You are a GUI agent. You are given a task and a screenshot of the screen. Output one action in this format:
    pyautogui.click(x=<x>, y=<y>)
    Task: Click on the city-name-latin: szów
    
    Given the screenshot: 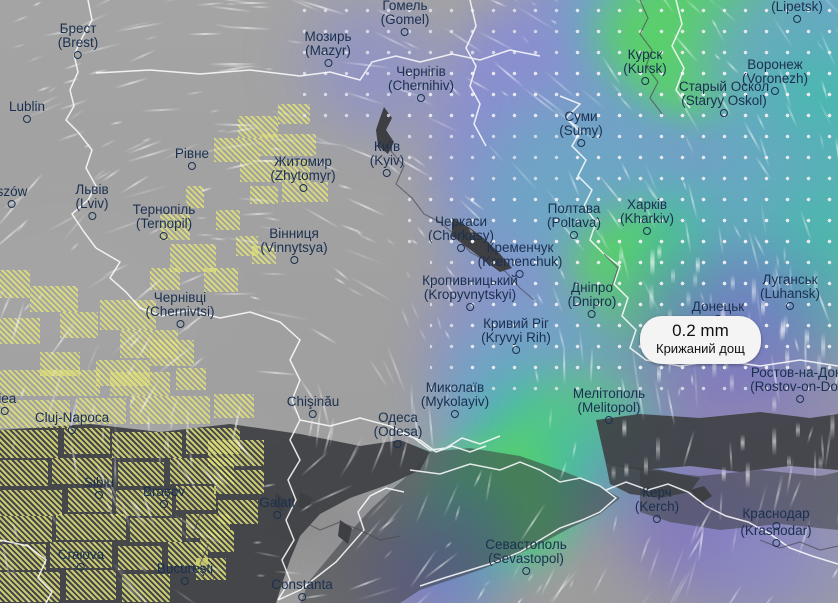 What is the action you would take?
    pyautogui.click(x=14, y=191)
    